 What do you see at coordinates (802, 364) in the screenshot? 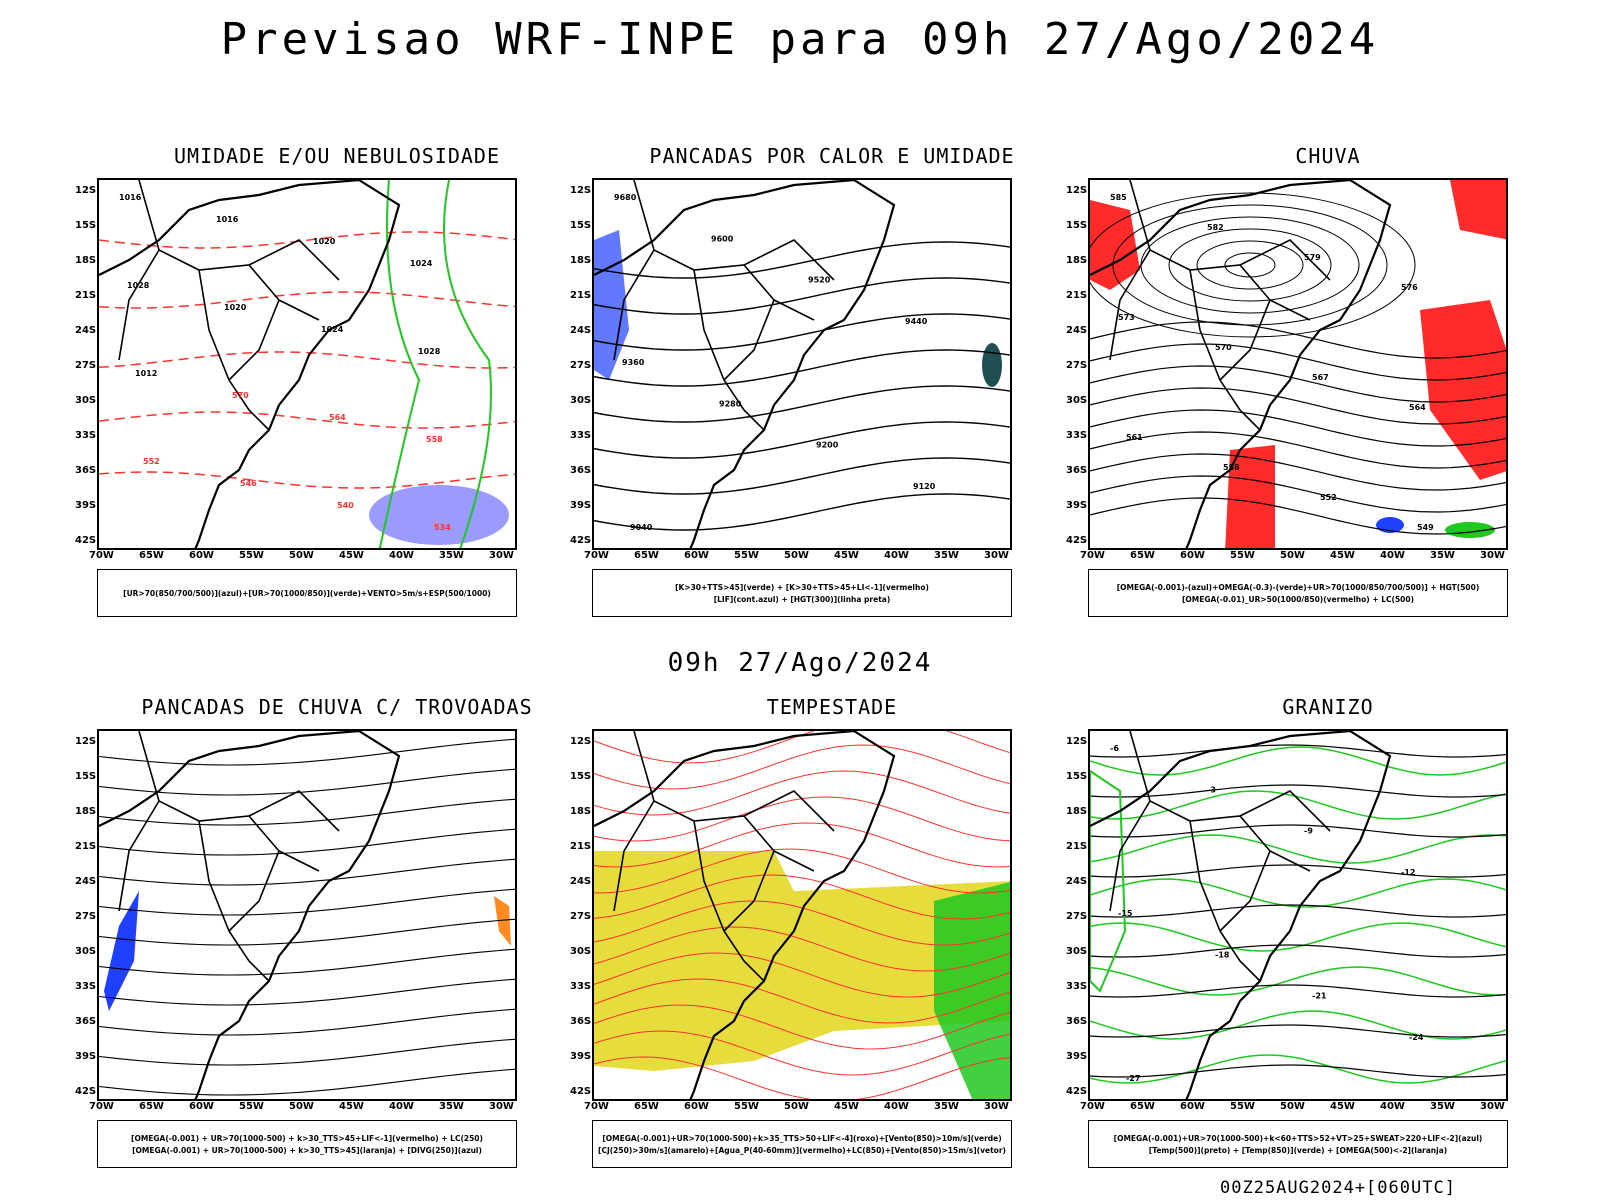
I see `map-plot: 9680 9600 9520 9440 9360 9280 9200 9120 9040` at bounding box center [802, 364].